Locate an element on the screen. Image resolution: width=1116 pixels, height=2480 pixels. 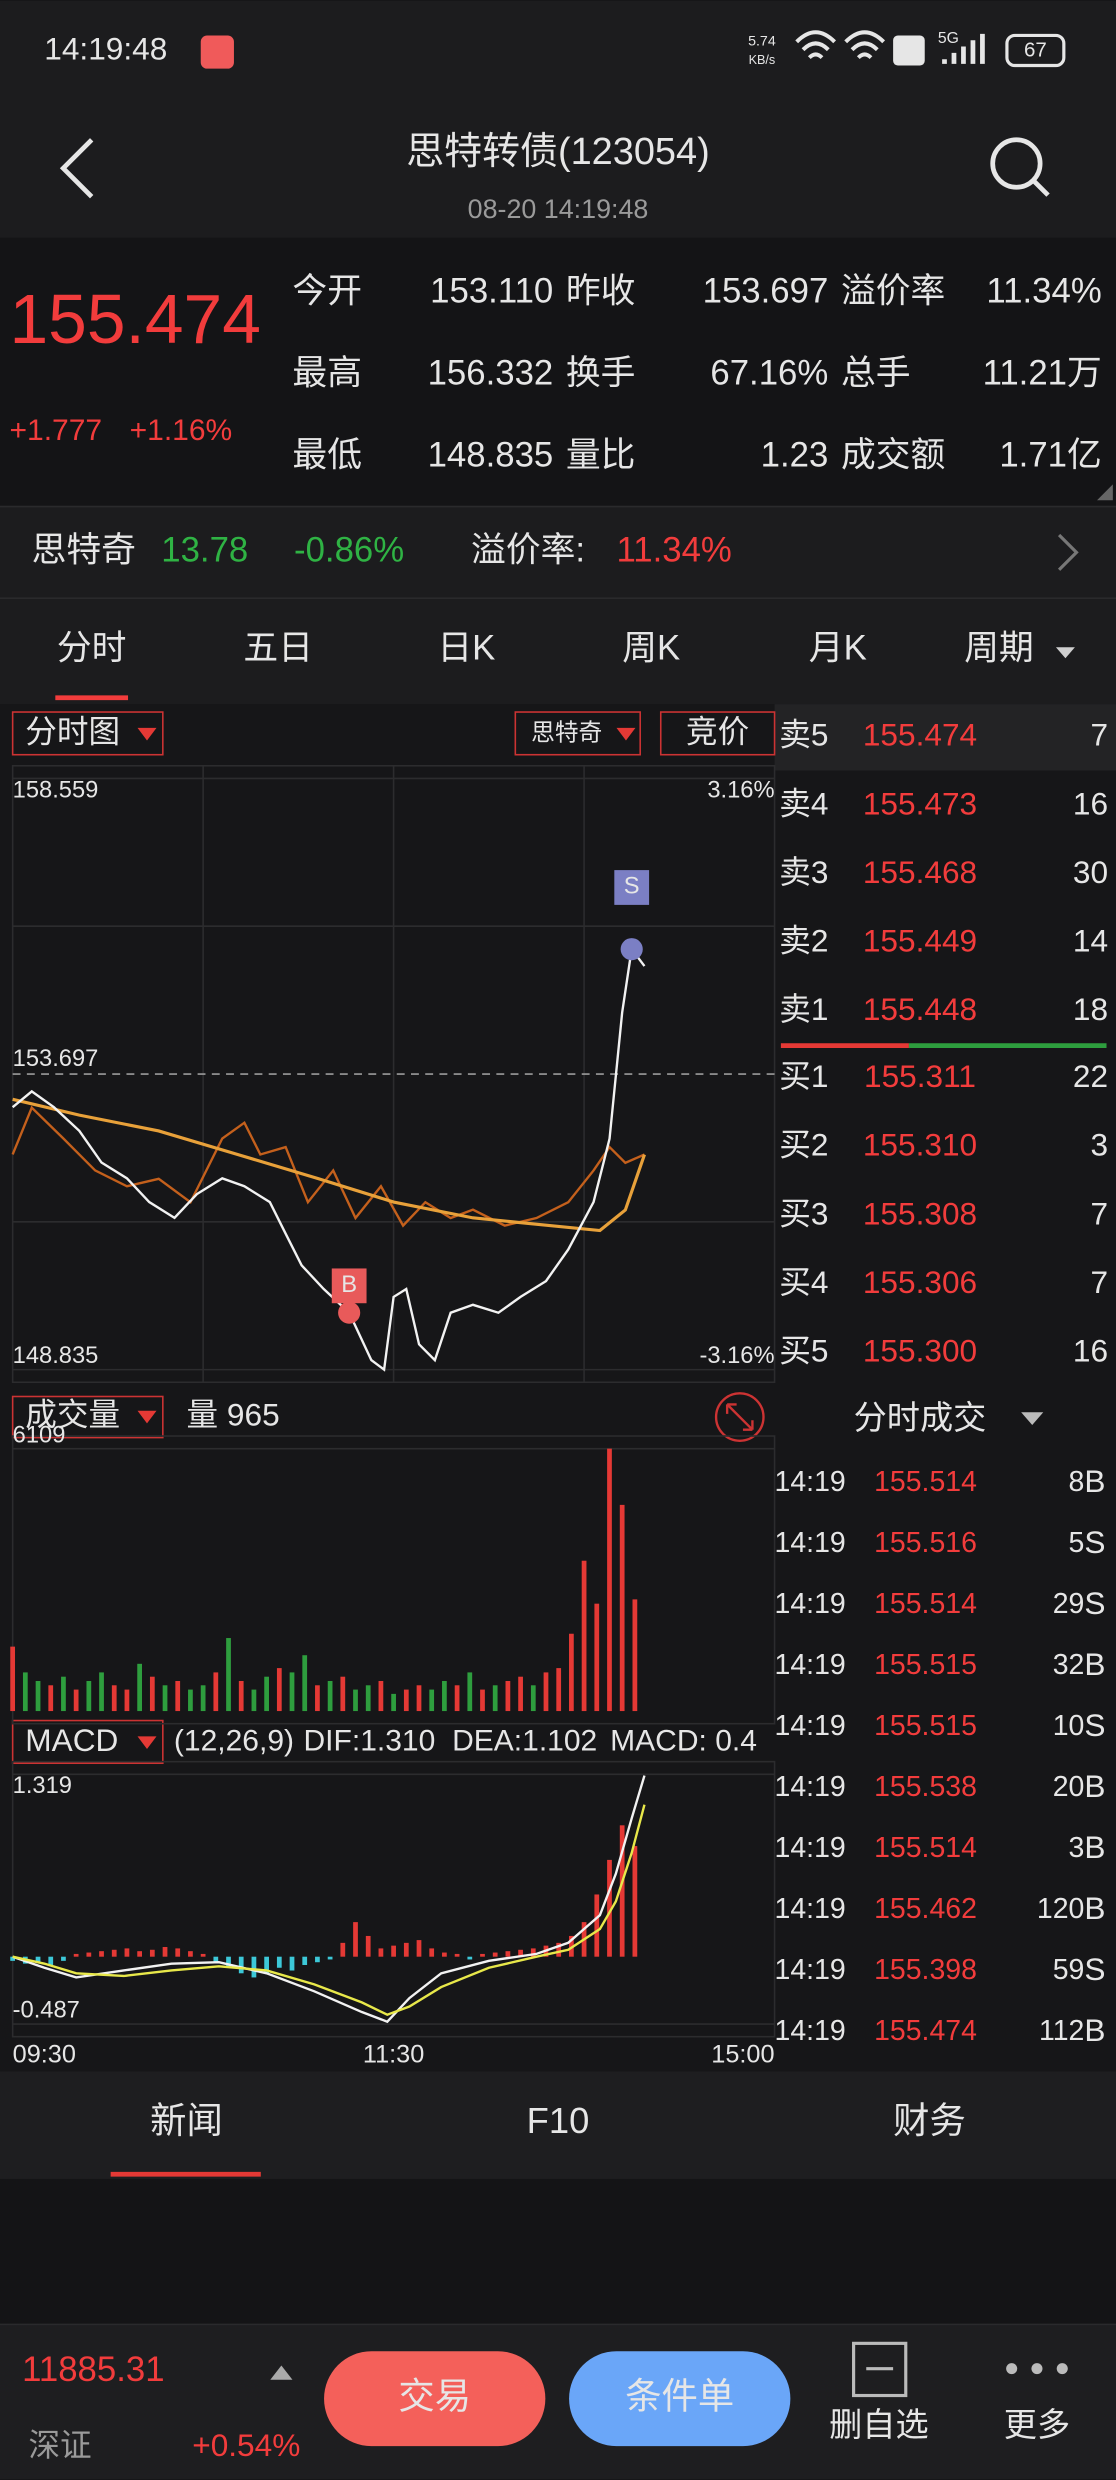
y-tick-label: 1.319 is located at coordinates (42, 1786).